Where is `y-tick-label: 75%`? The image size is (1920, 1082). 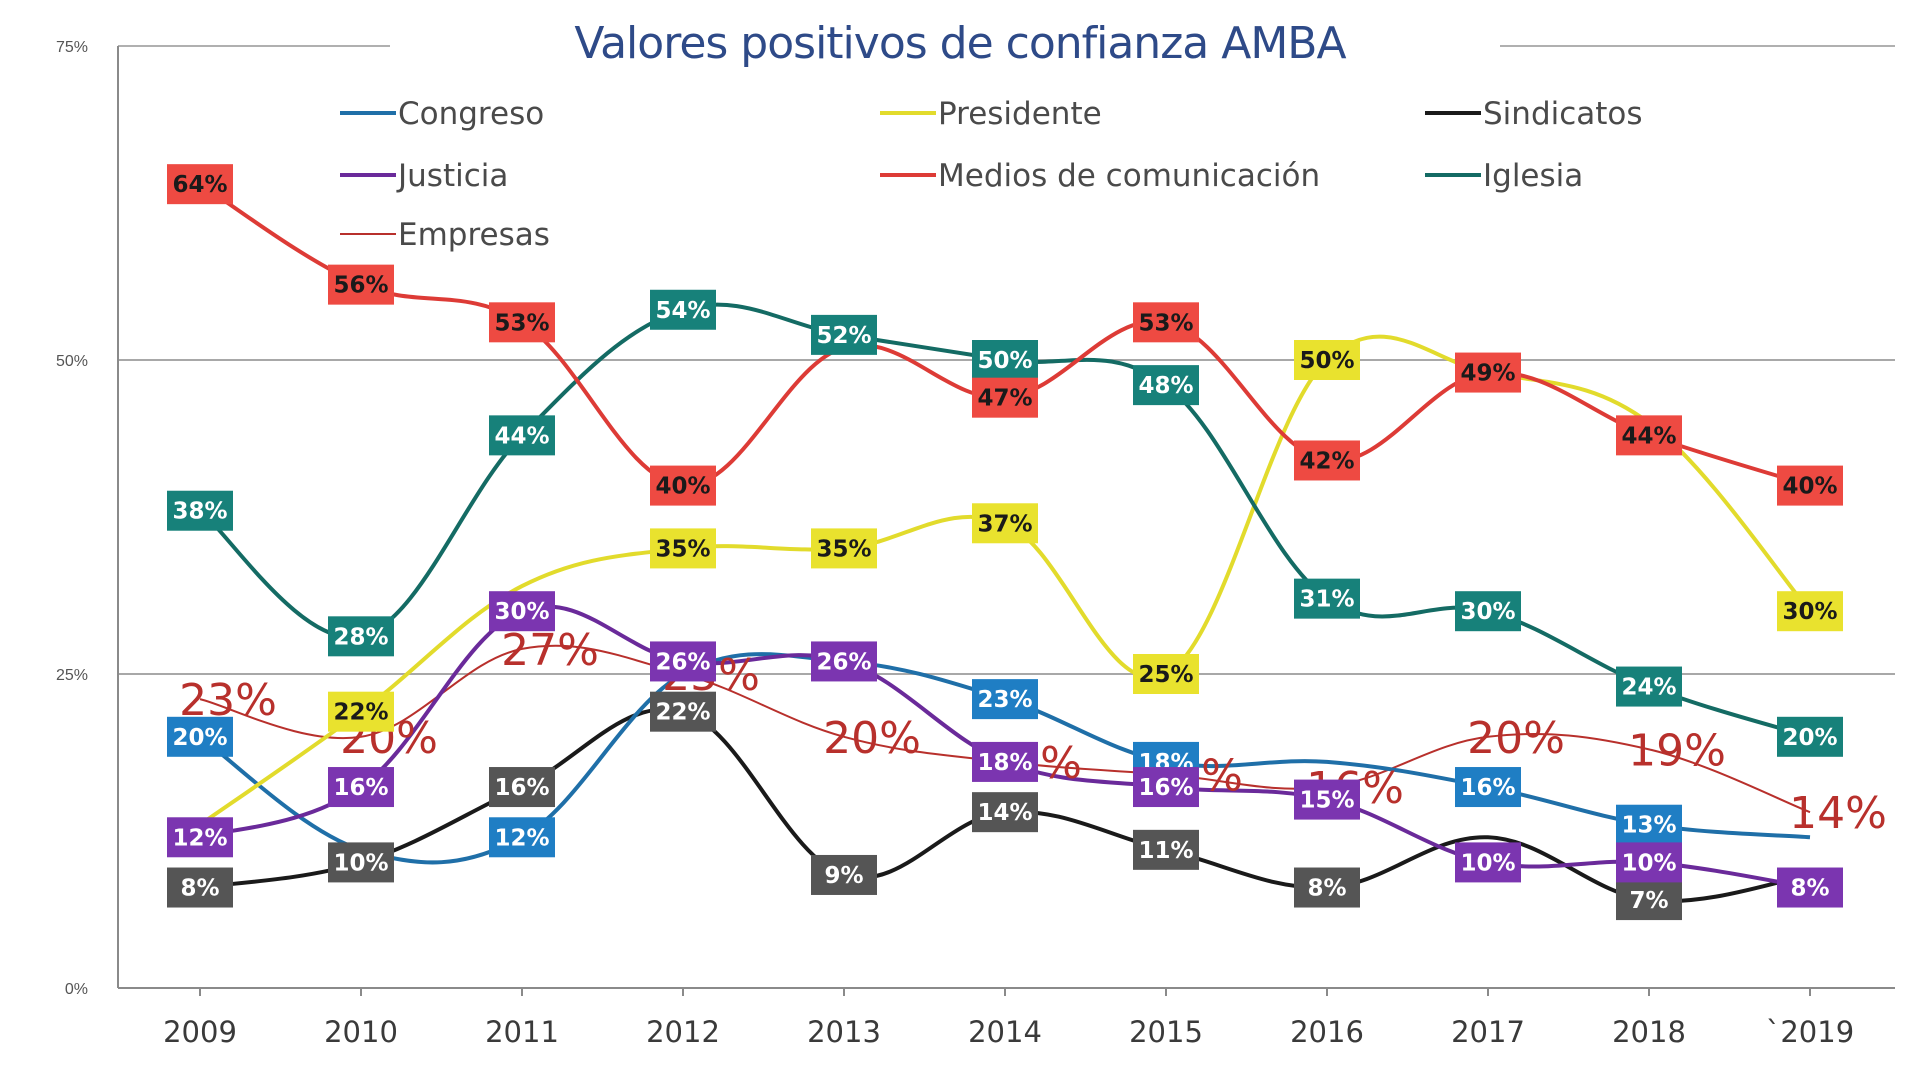
y-tick-label: 75% is located at coordinates (72, 47).